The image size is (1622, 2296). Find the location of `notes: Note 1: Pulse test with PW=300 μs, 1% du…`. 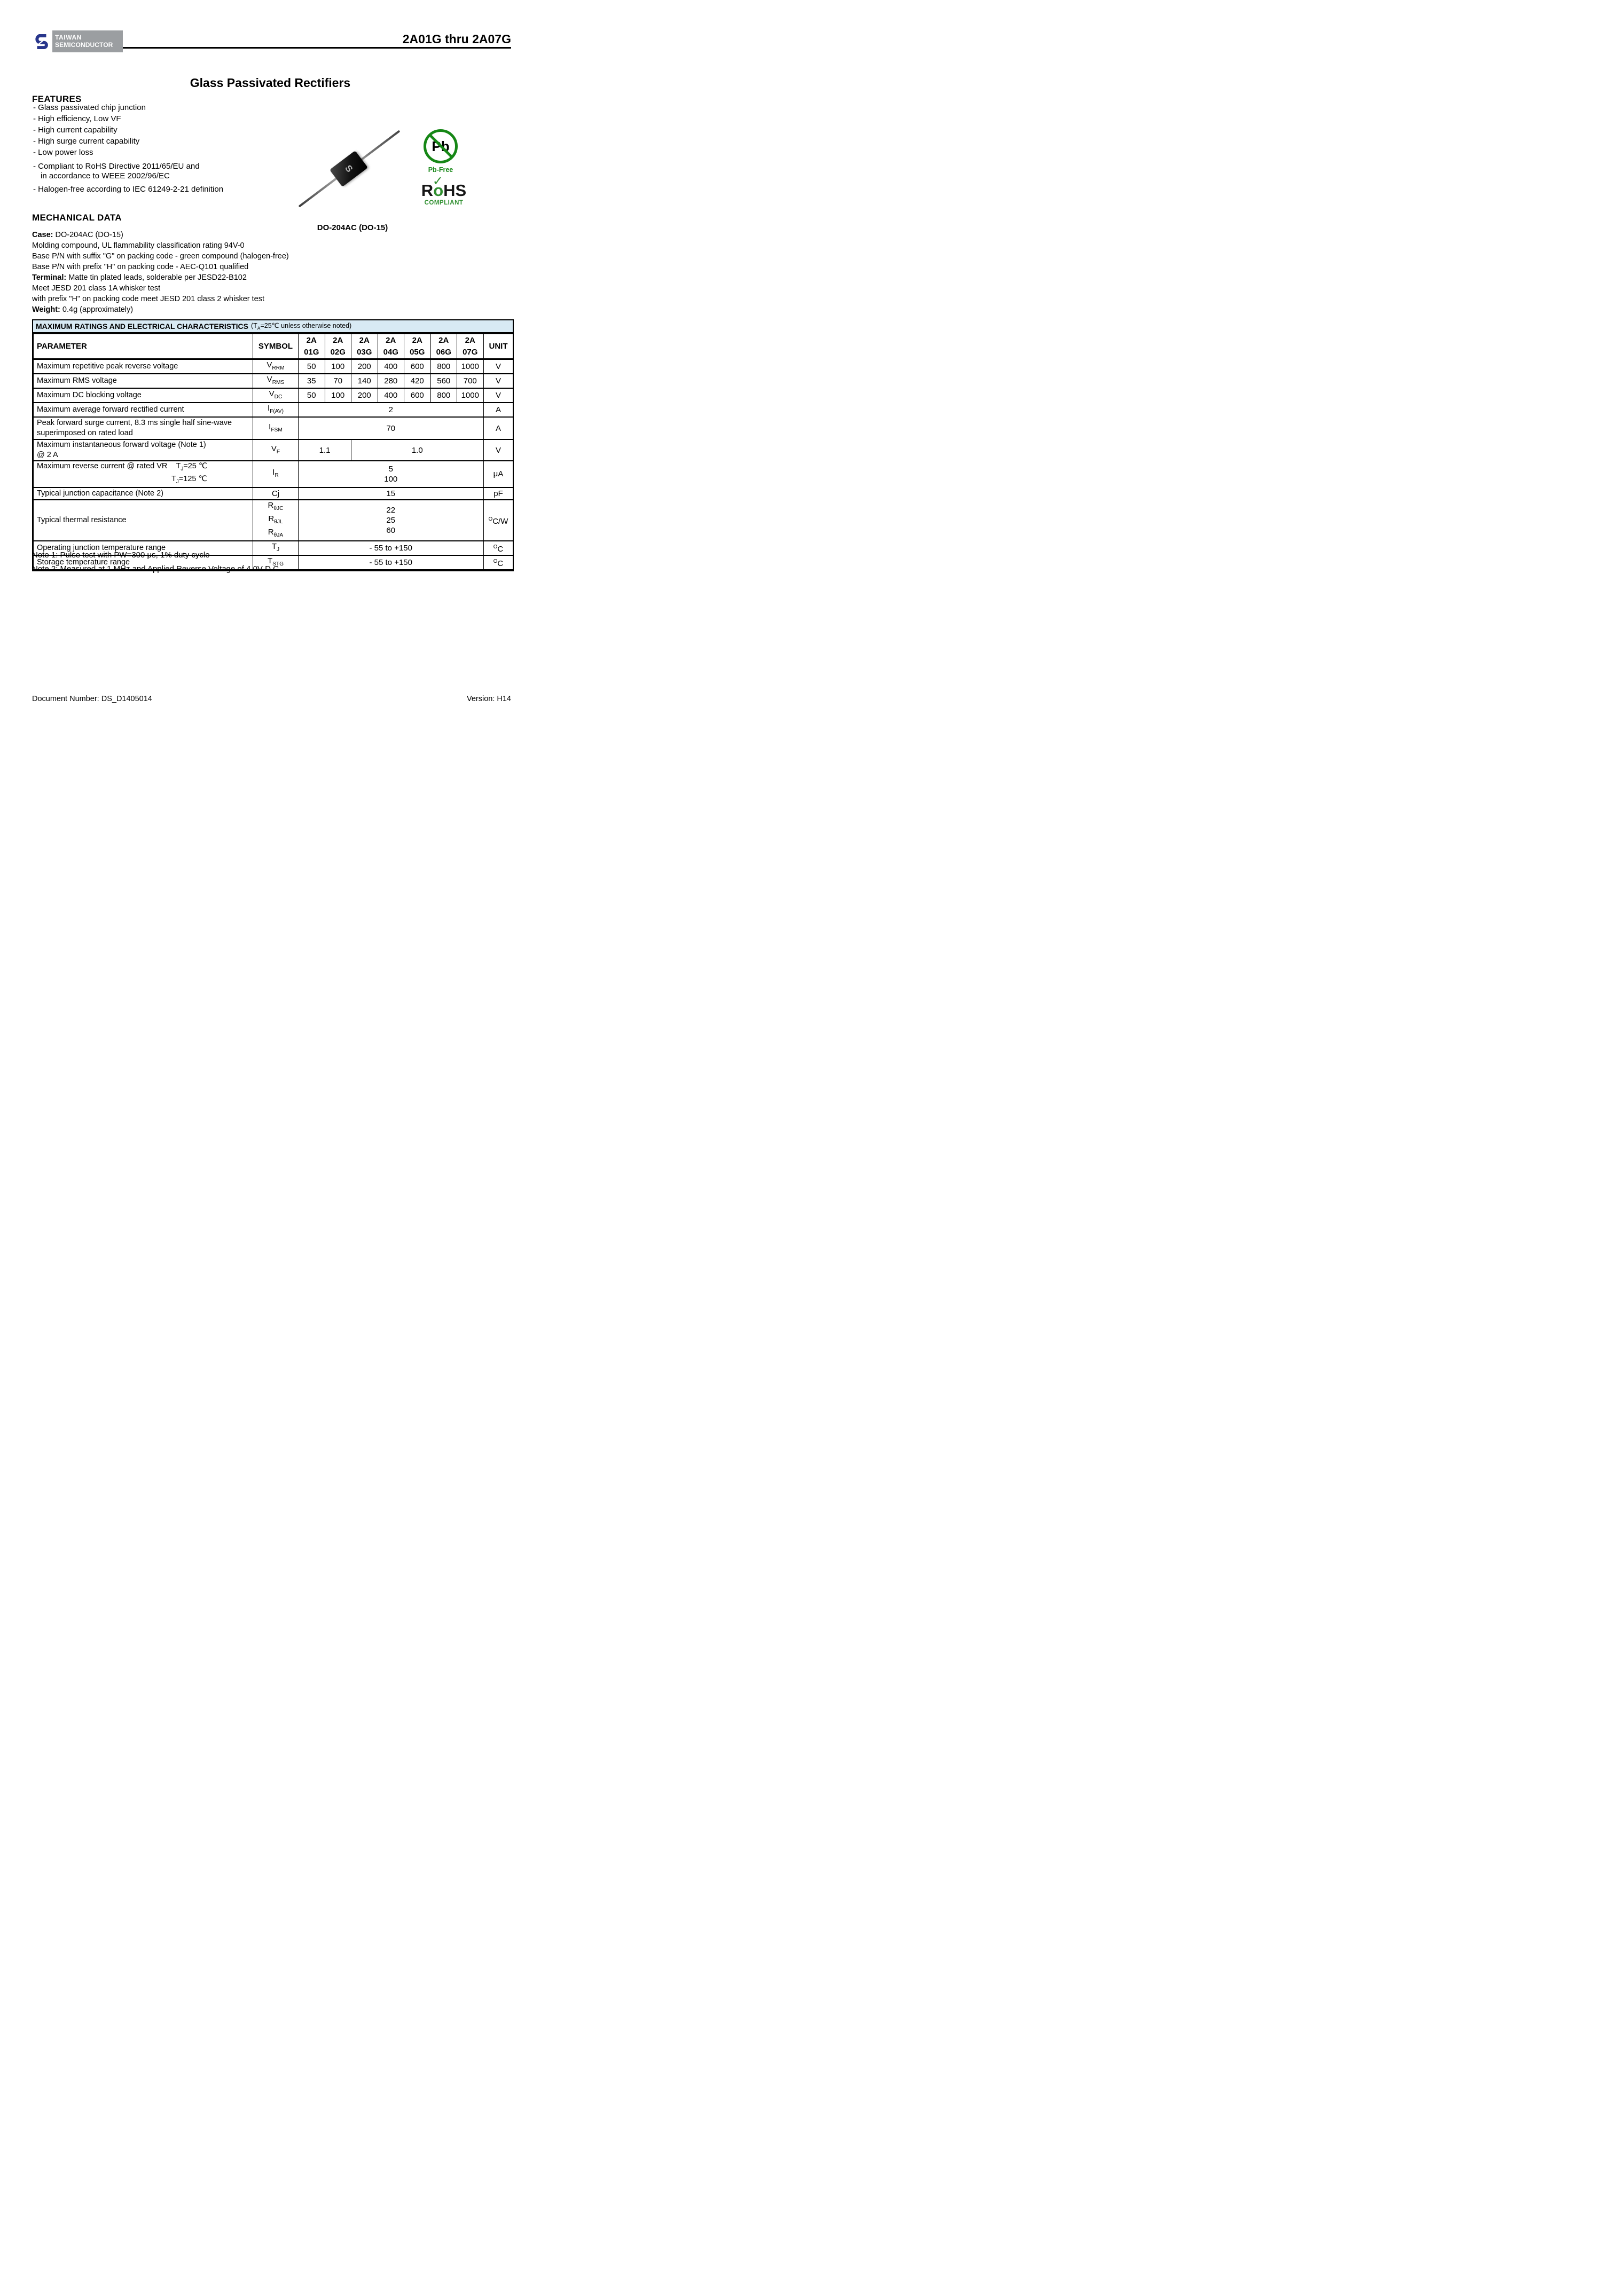

notes: Note 1: Pulse test with PW=300 μs, 1% du… is located at coordinates (157, 565).